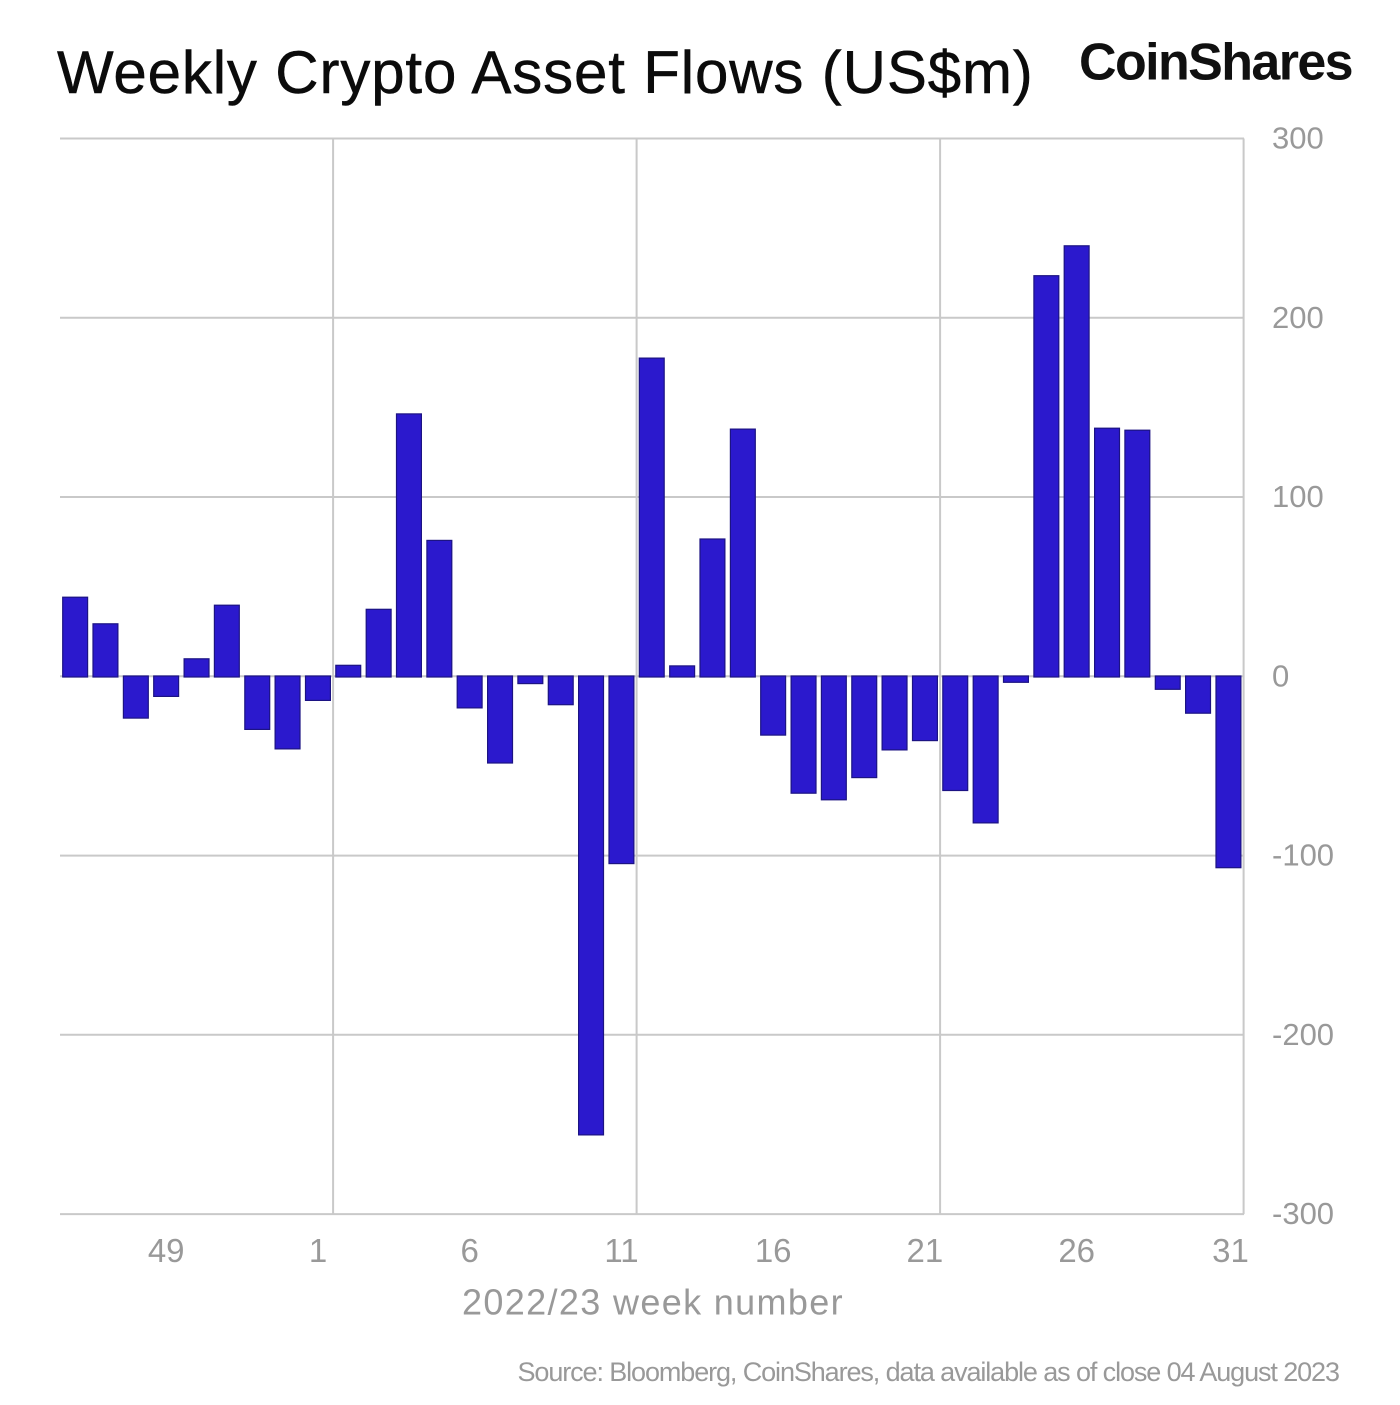 The image size is (1400, 1405). What do you see at coordinates (166, 1250) in the screenshot?
I see `svg-text: 49` at bounding box center [166, 1250].